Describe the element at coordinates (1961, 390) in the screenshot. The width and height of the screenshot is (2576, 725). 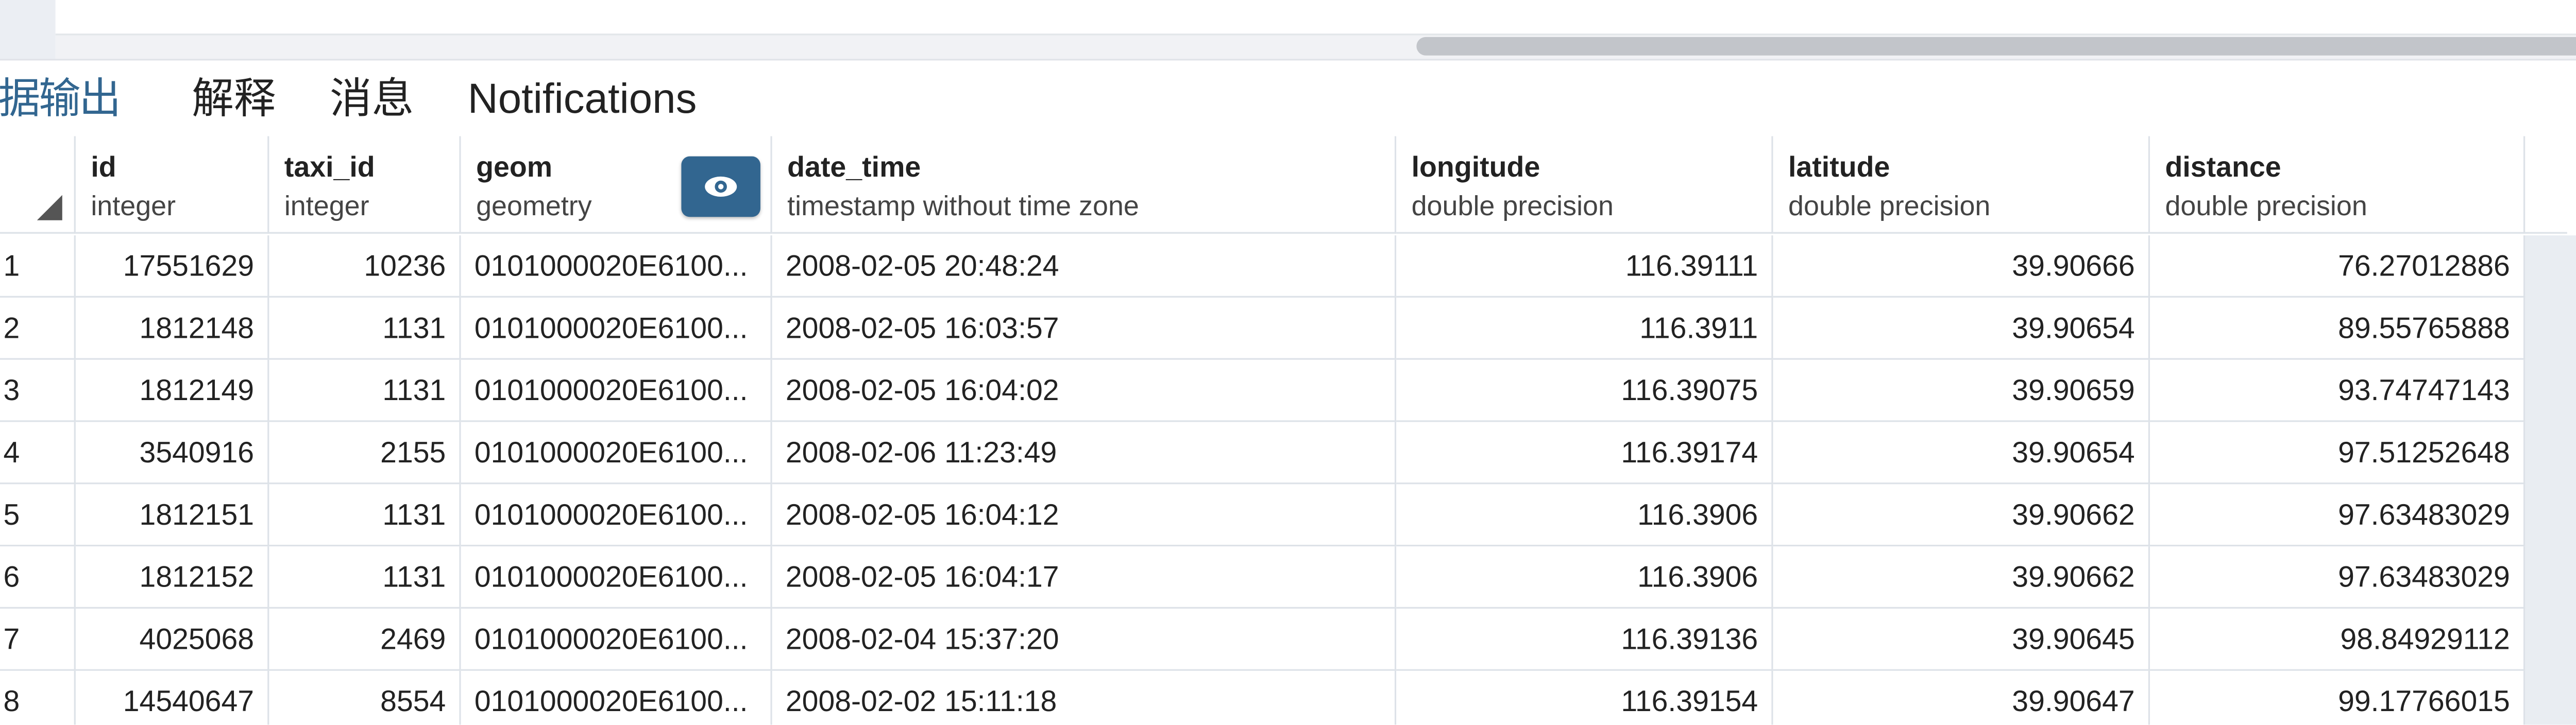
I see `cell-latitude: 39.90659` at that location.